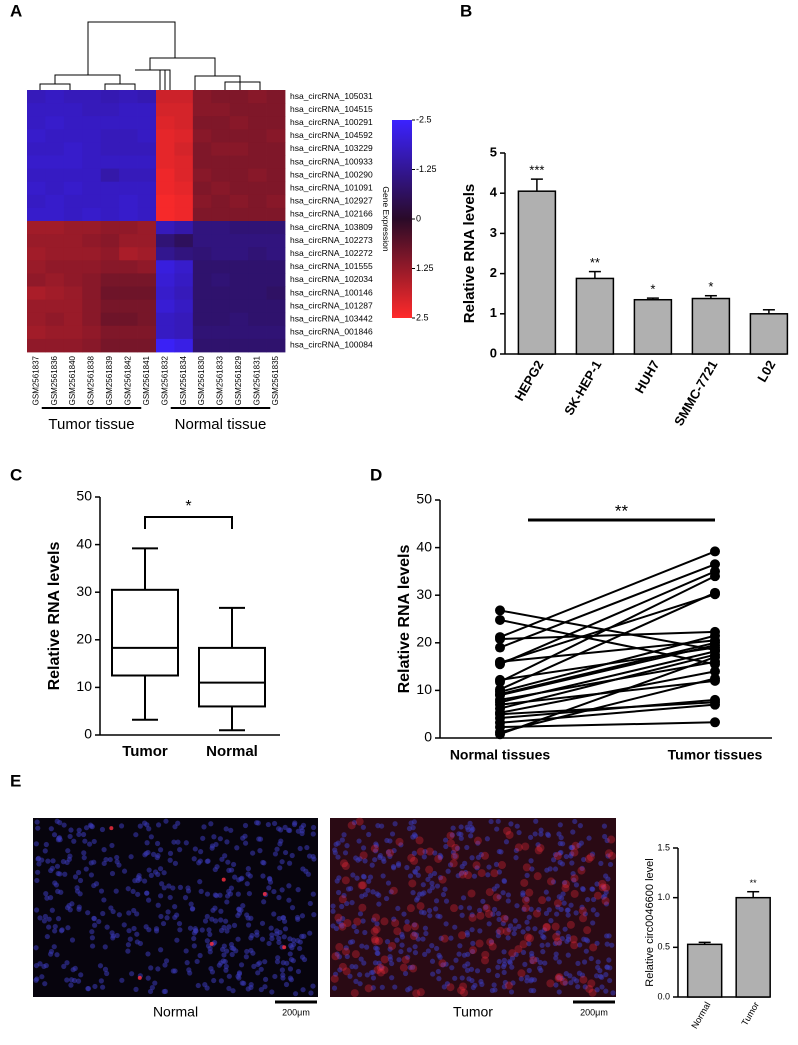 This screenshot has width=798, height=1045. What do you see at coordinates (500, 734) in the screenshot?
I see `point` at bounding box center [500, 734].